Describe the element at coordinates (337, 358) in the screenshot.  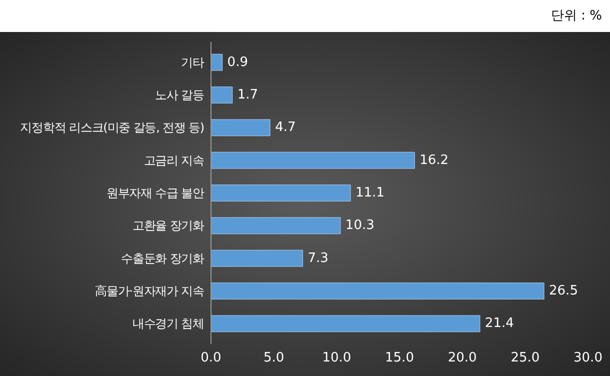
I see `tick-label: 10.0` at that location.